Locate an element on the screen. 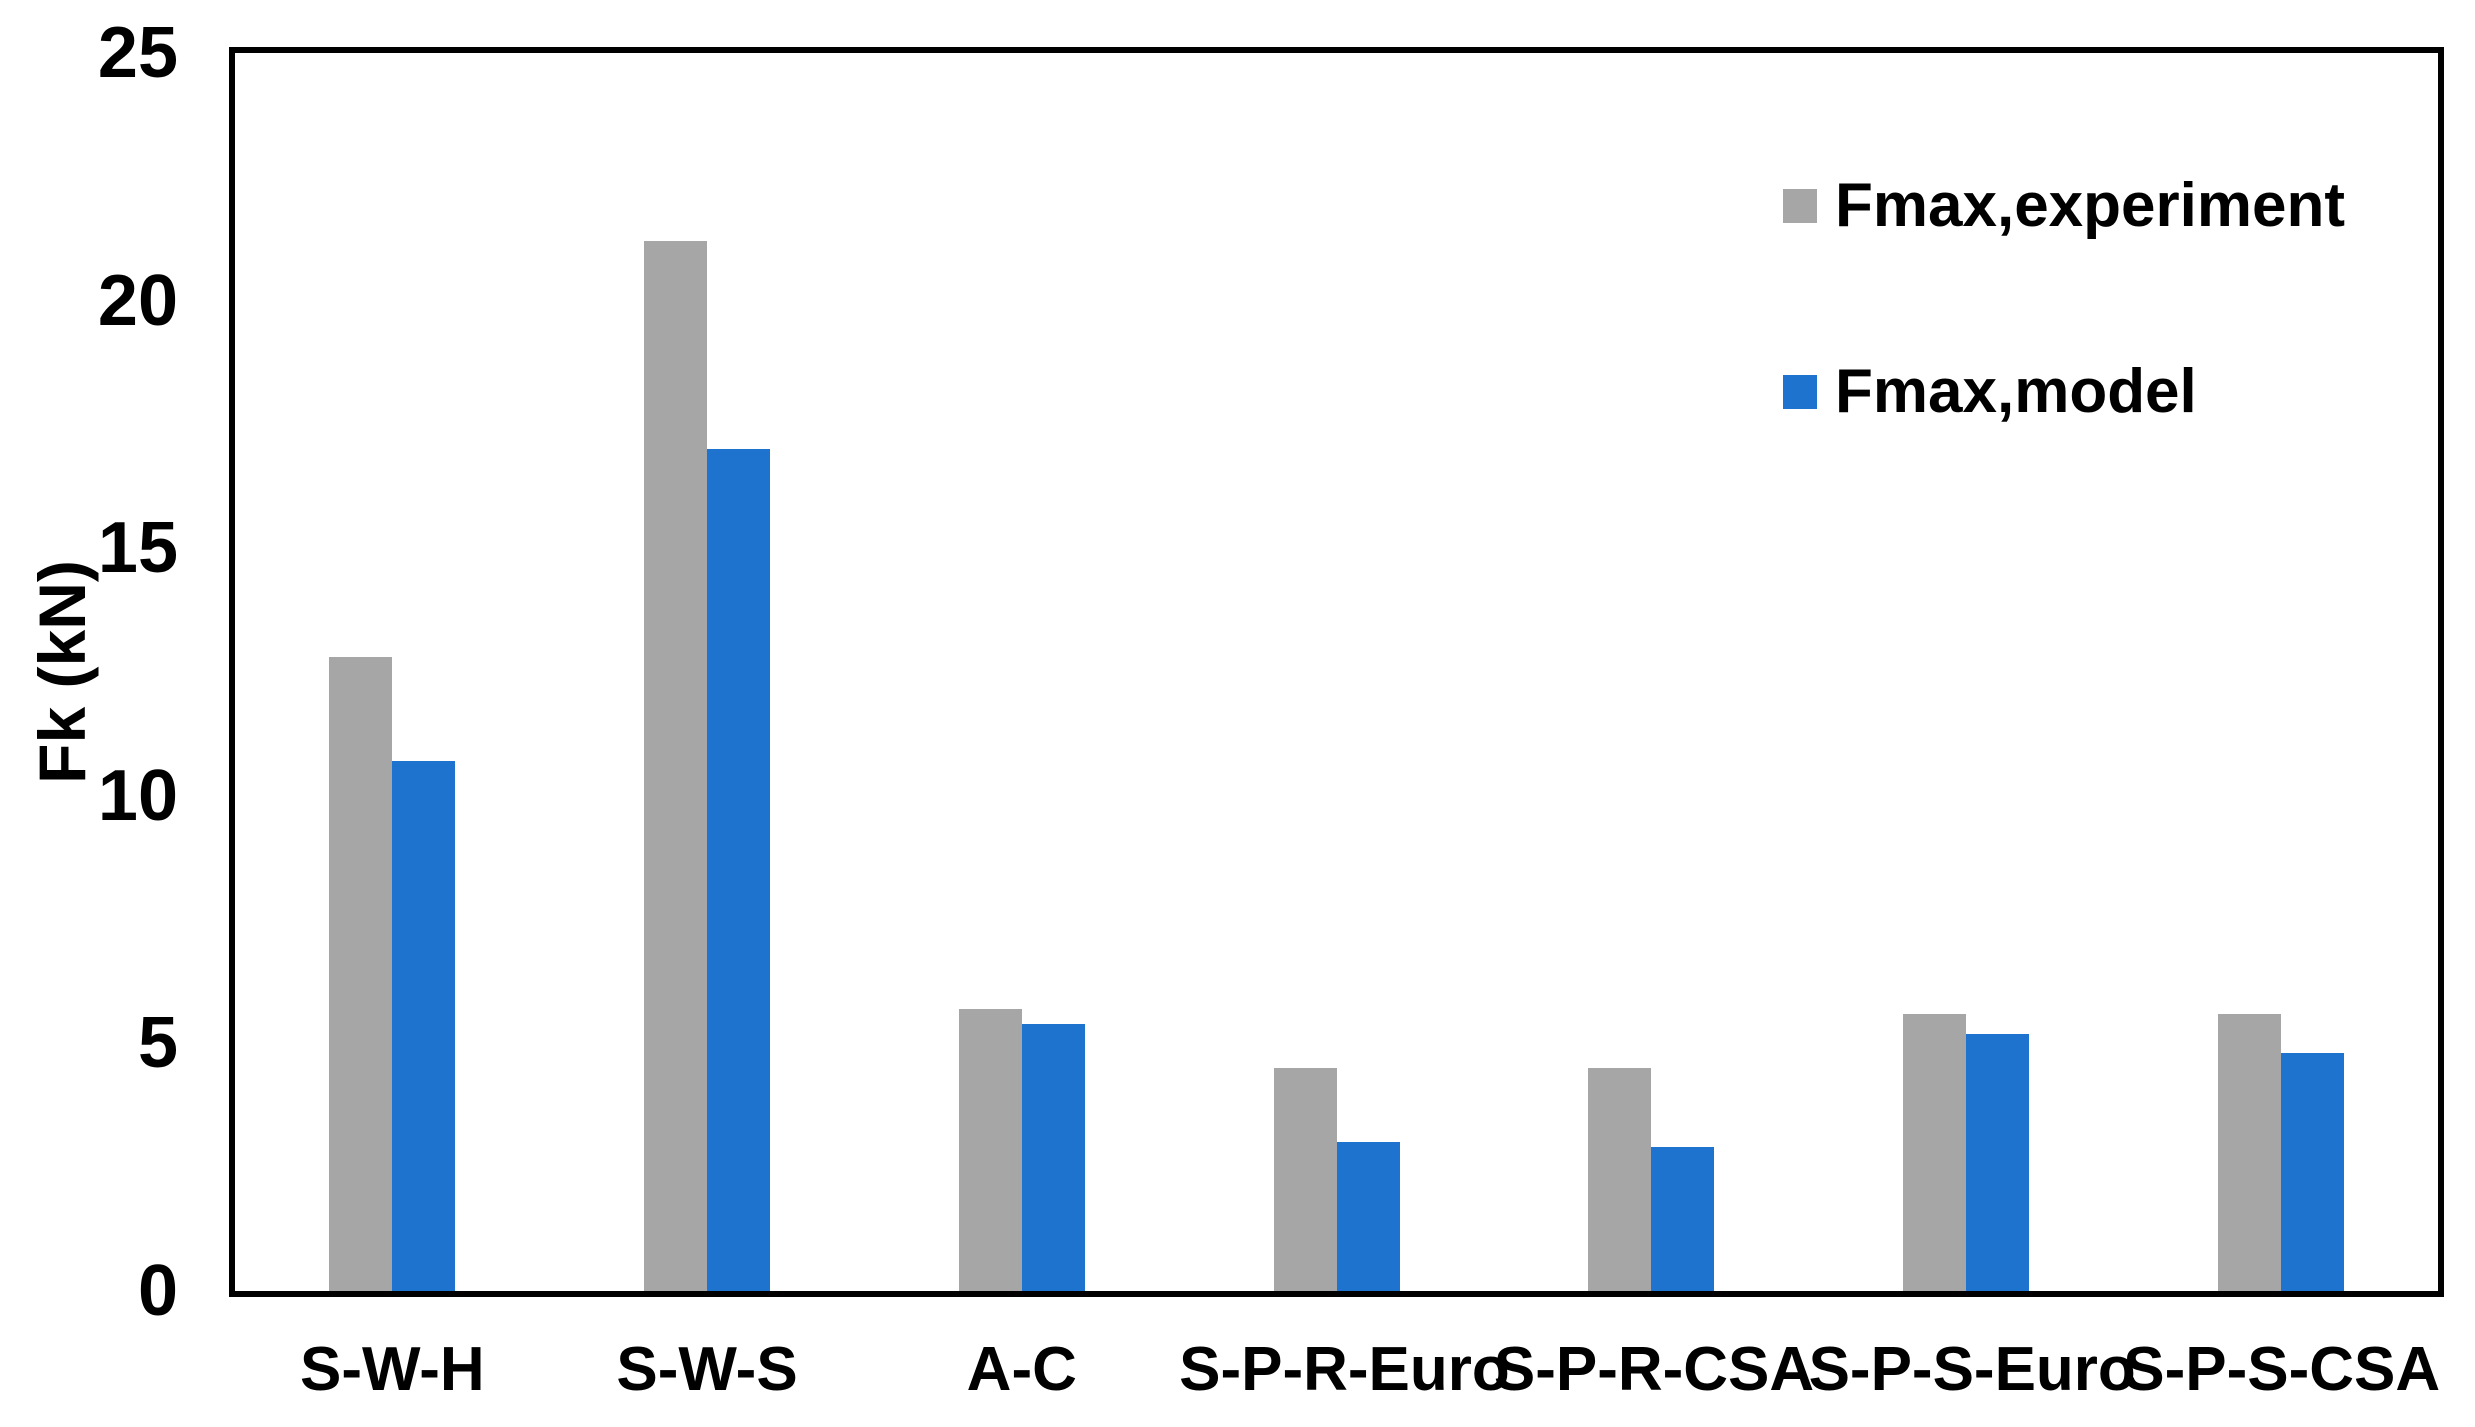 This screenshot has height=1427, width=2475. bar-model-s-w-h is located at coordinates (424, 1026).